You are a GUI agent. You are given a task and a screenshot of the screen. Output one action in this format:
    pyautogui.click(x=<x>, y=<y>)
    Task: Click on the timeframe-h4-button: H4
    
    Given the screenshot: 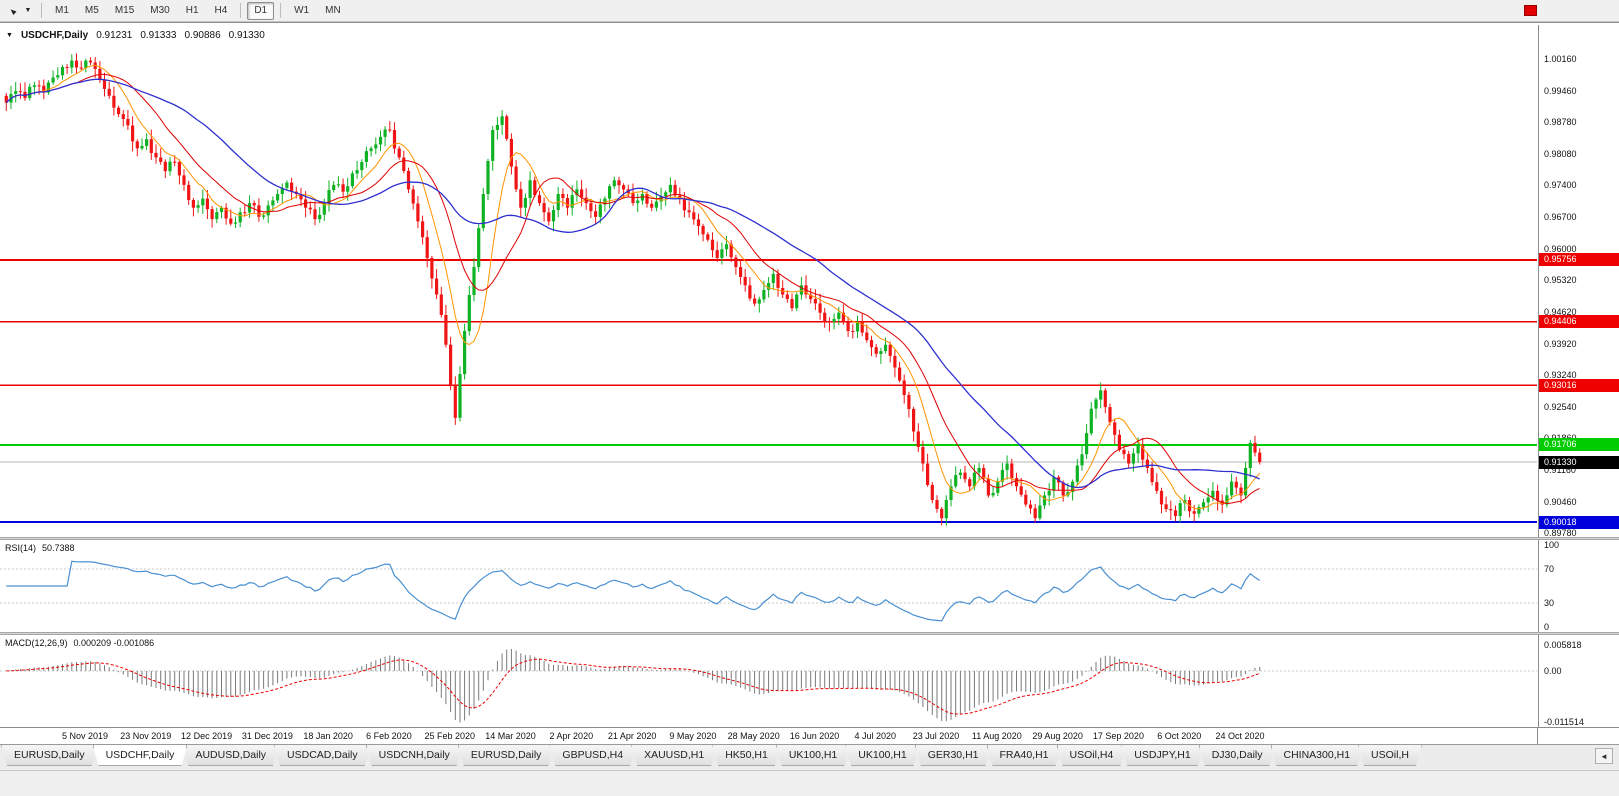 What is the action you would take?
    pyautogui.click(x=221, y=10)
    